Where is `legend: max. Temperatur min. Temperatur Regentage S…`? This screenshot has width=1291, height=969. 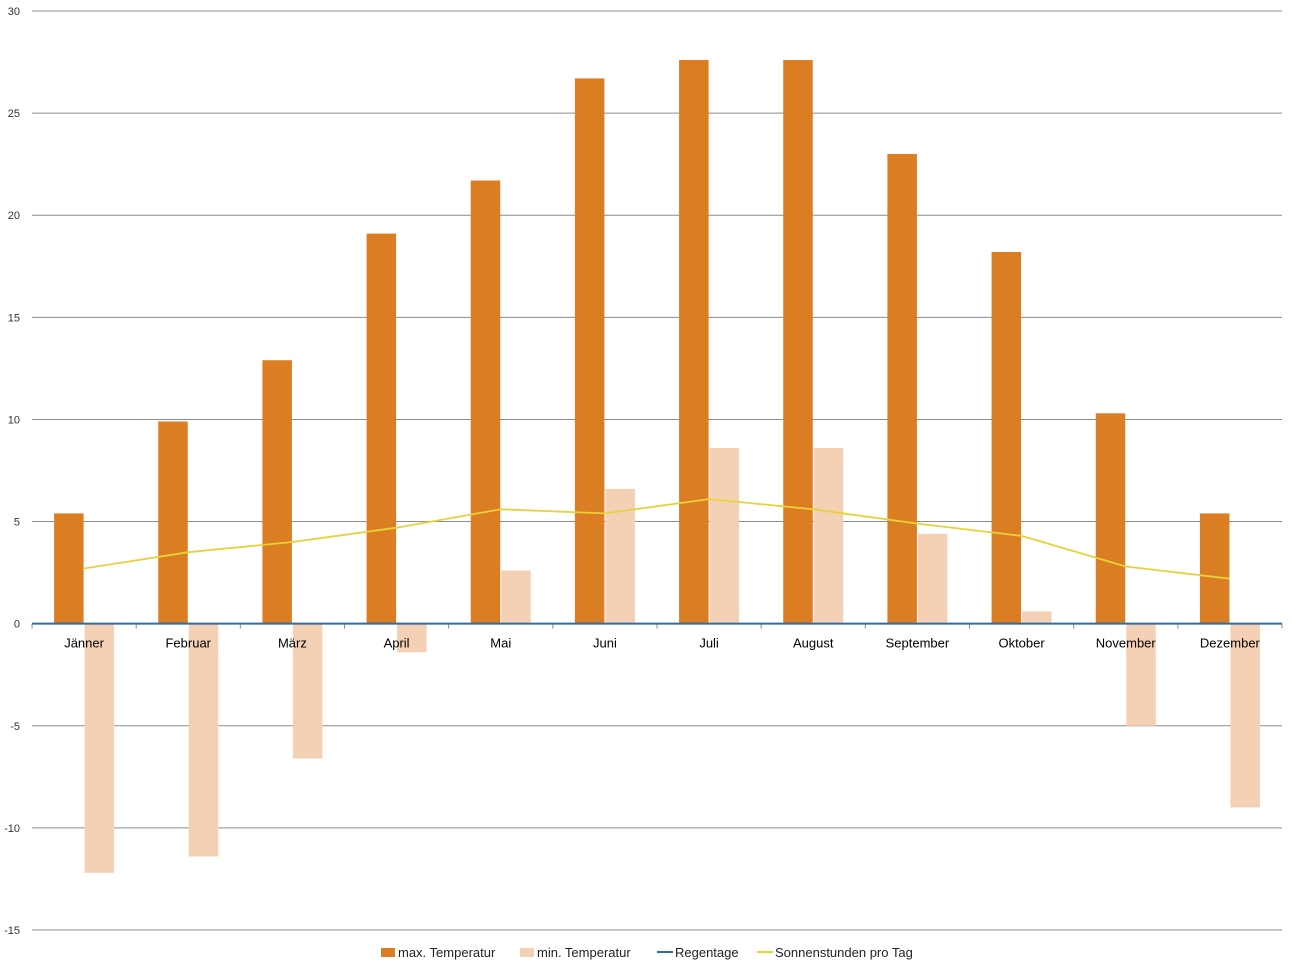
legend: max. Temperatur min. Temperatur Regentage S… is located at coordinates (647, 952).